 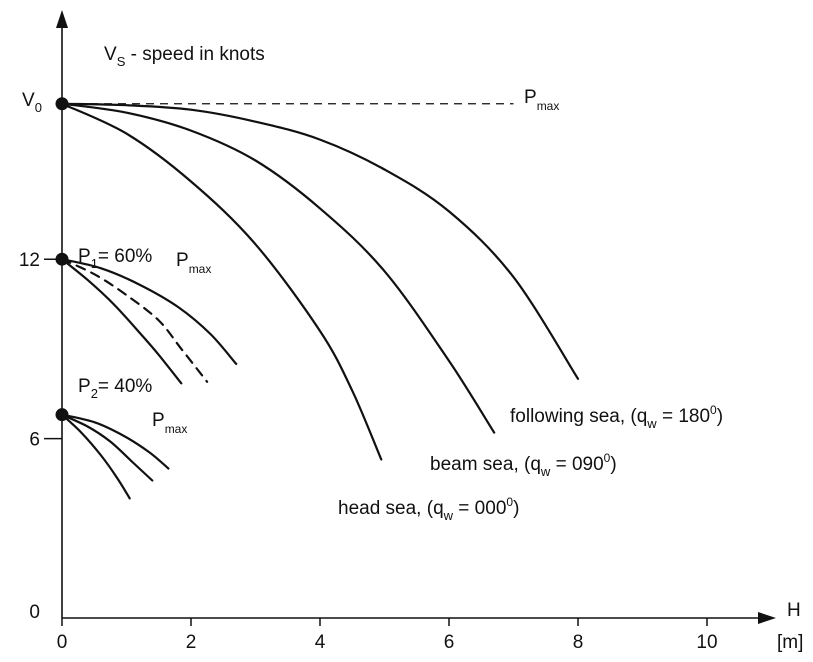 What do you see at coordinates (38, 107) in the screenshot?
I see `v0-label-sub: 0` at bounding box center [38, 107].